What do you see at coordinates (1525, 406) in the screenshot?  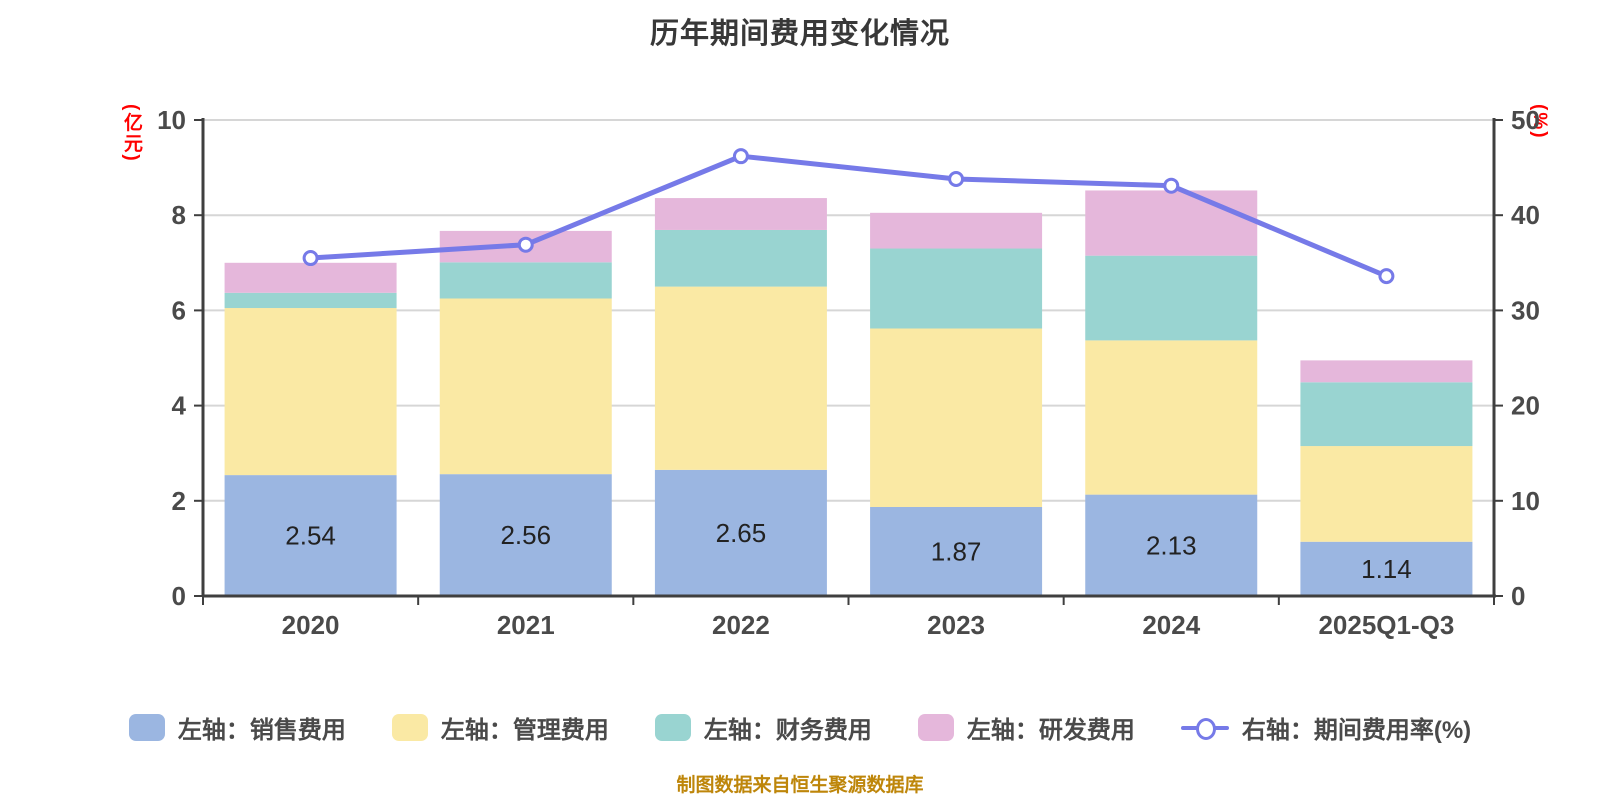 I see `right-axis-tick-label: 20` at bounding box center [1525, 406].